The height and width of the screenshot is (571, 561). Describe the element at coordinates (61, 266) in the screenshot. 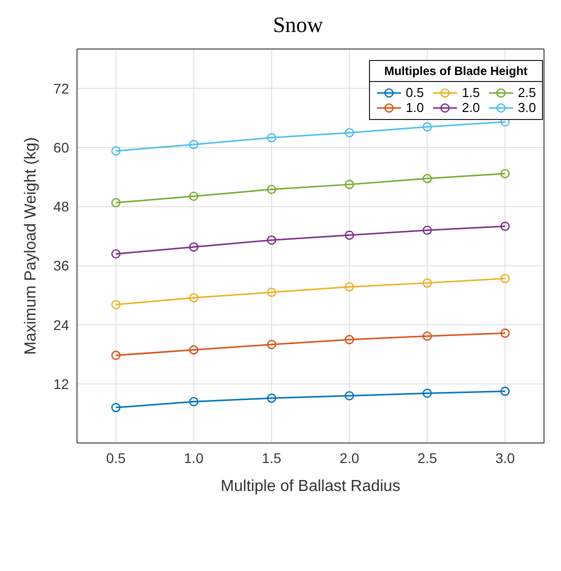

I see `y-tick-label: 36` at that location.